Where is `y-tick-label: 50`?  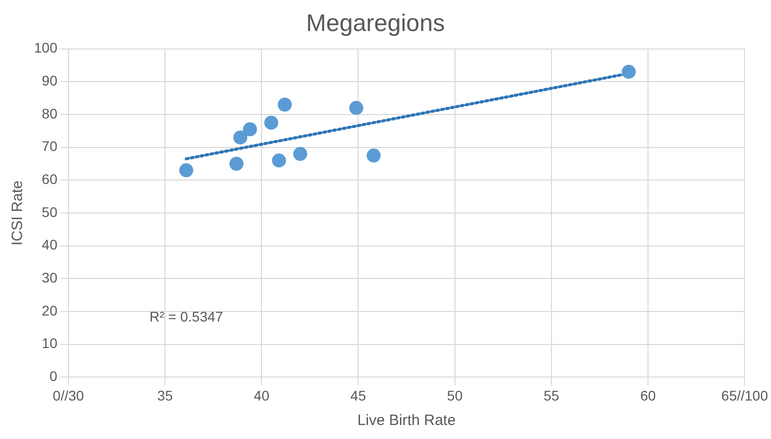 y-tick-label: 50 is located at coordinates (50, 212).